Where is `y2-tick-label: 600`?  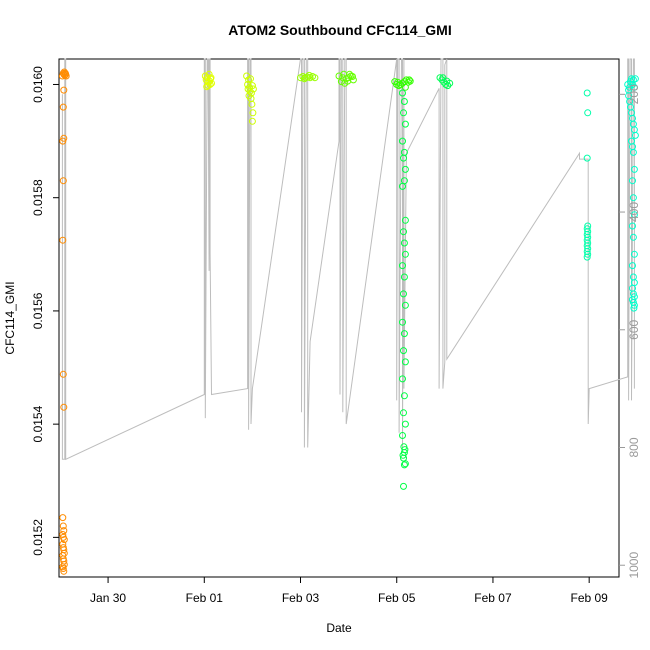
y2-tick-label: 600 is located at coordinates (634, 329).